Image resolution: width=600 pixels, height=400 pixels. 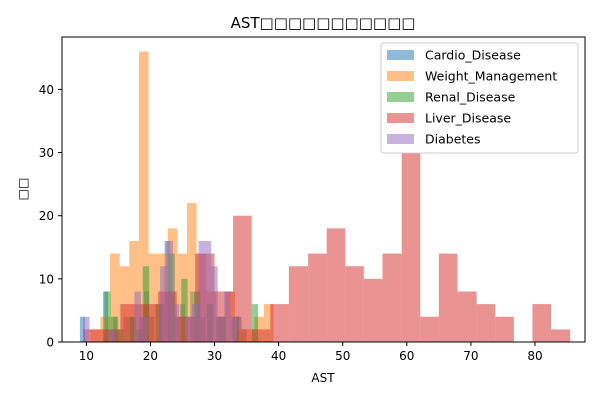 What do you see at coordinates (491, 76) in the screenshot?
I see `legend-label: Weight_Management` at bounding box center [491, 76].